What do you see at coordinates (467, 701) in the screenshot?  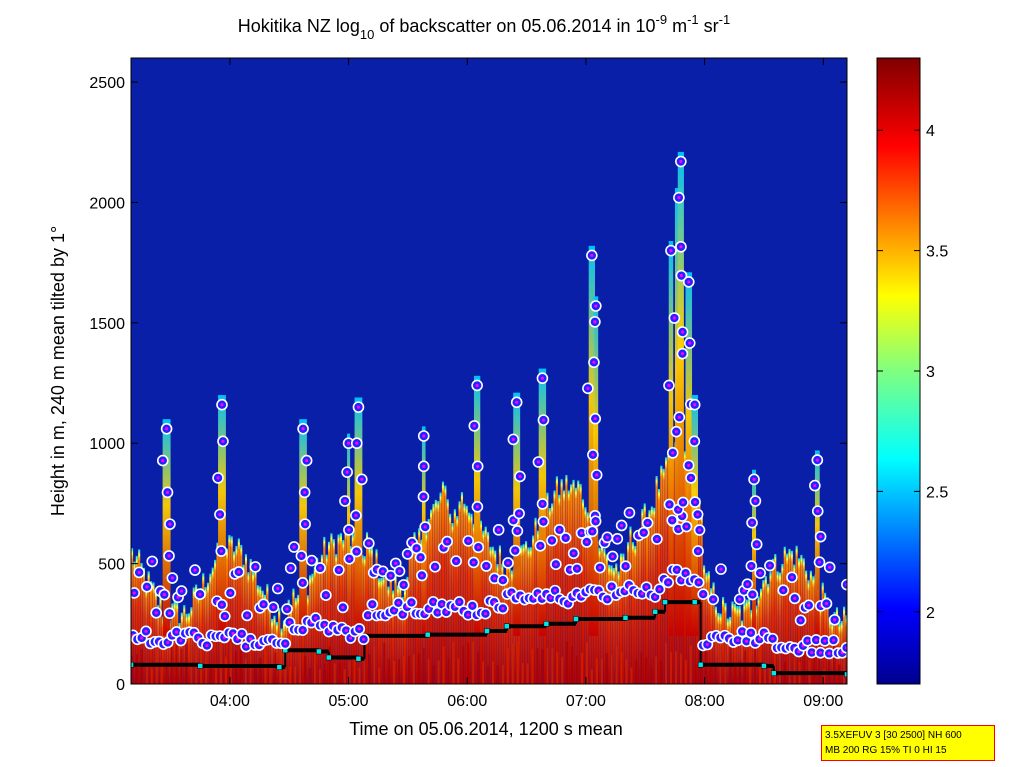 I see `x-tick-label: 06:00` at bounding box center [467, 701].